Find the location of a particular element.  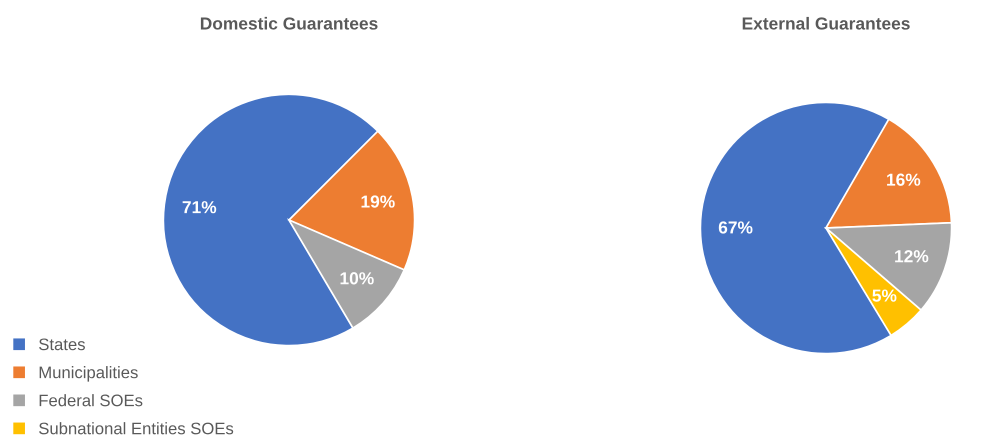

chart-title: Domestic Guarantees is located at coordinates (289, 23).